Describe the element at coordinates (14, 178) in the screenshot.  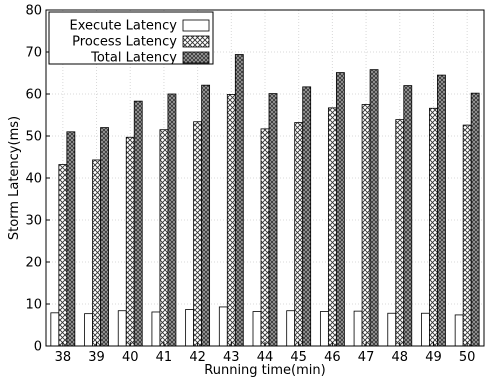
I see `y-axis-title: Storm Latency(ms)` at that location.